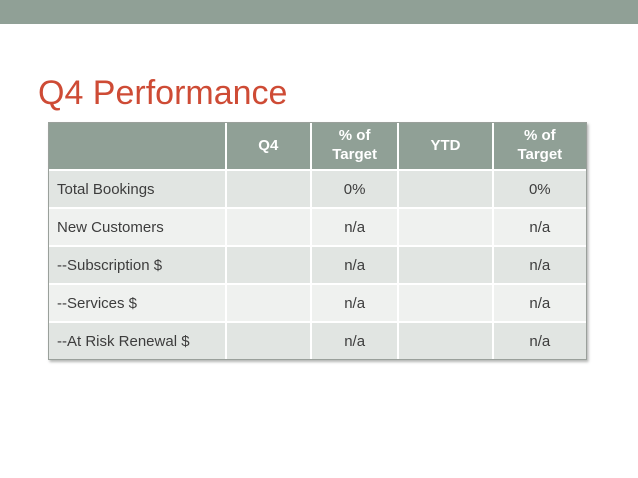  I want to click on table-header-row: Q4 % of Target YTD % of Target, so click(317, 147).